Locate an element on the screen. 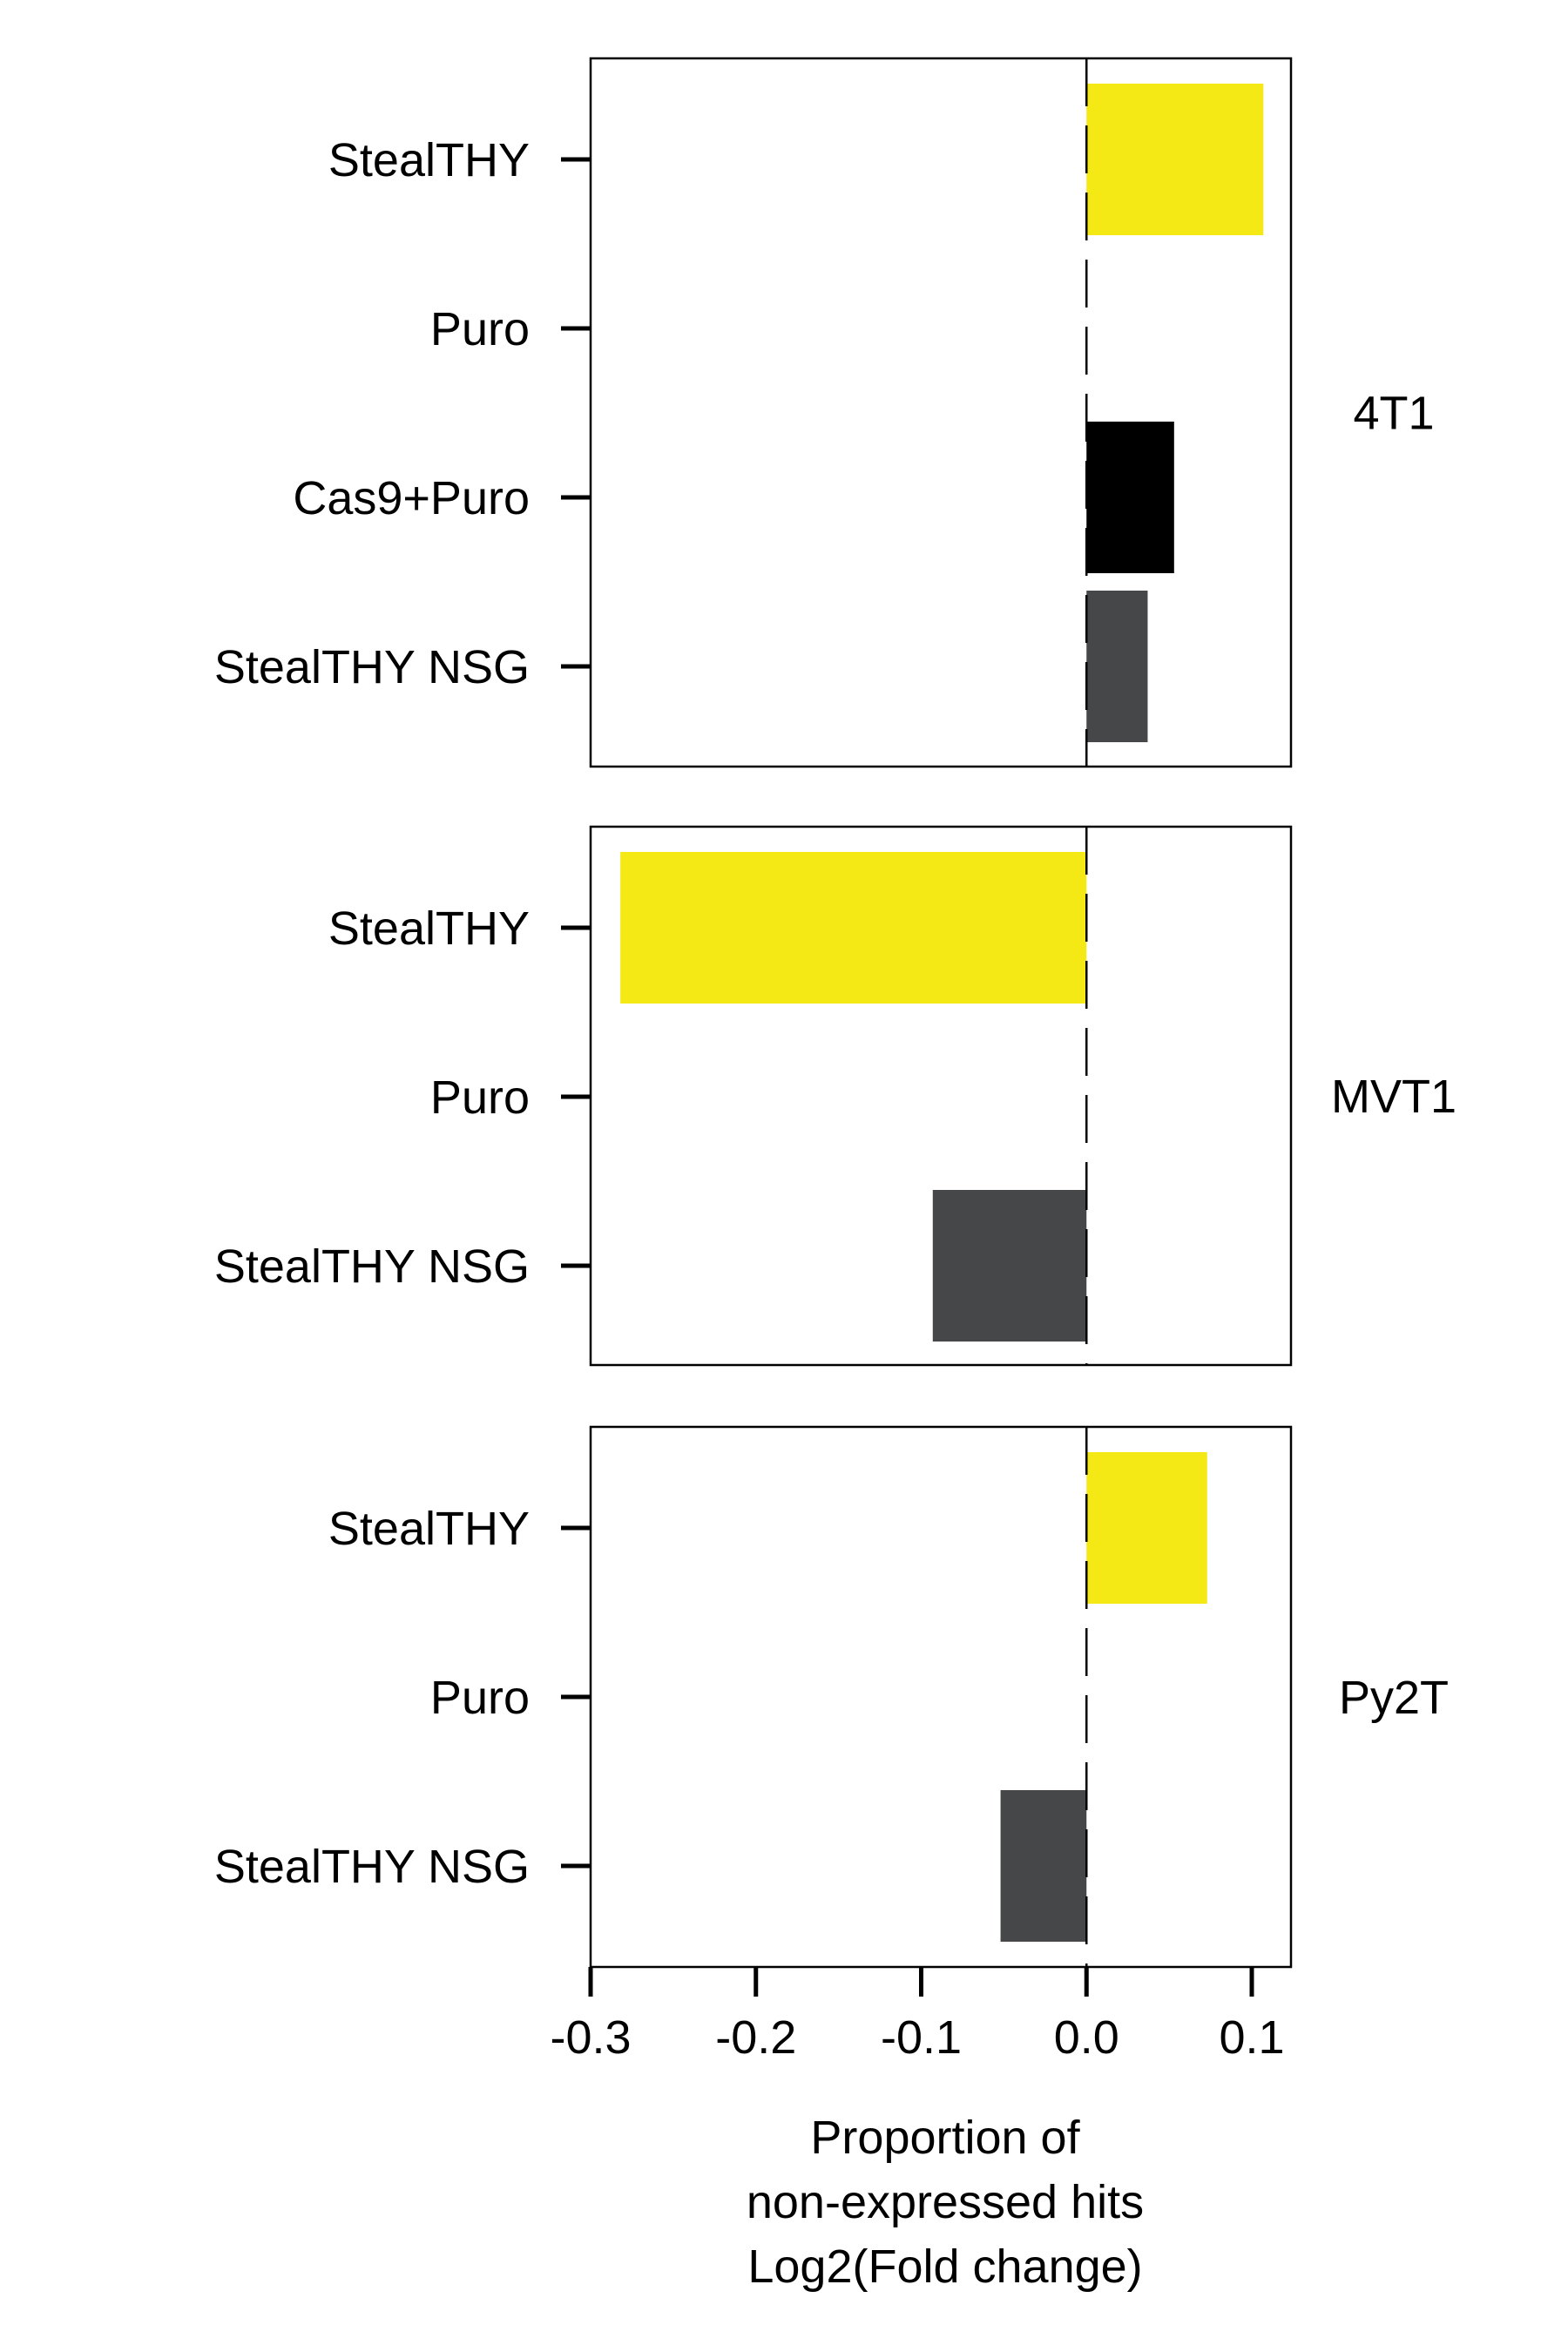 The height and width of the screenshot is (2352, 1568). y-label-cas9-puro: Cas9+Puro is located at coordinates (411, 498).